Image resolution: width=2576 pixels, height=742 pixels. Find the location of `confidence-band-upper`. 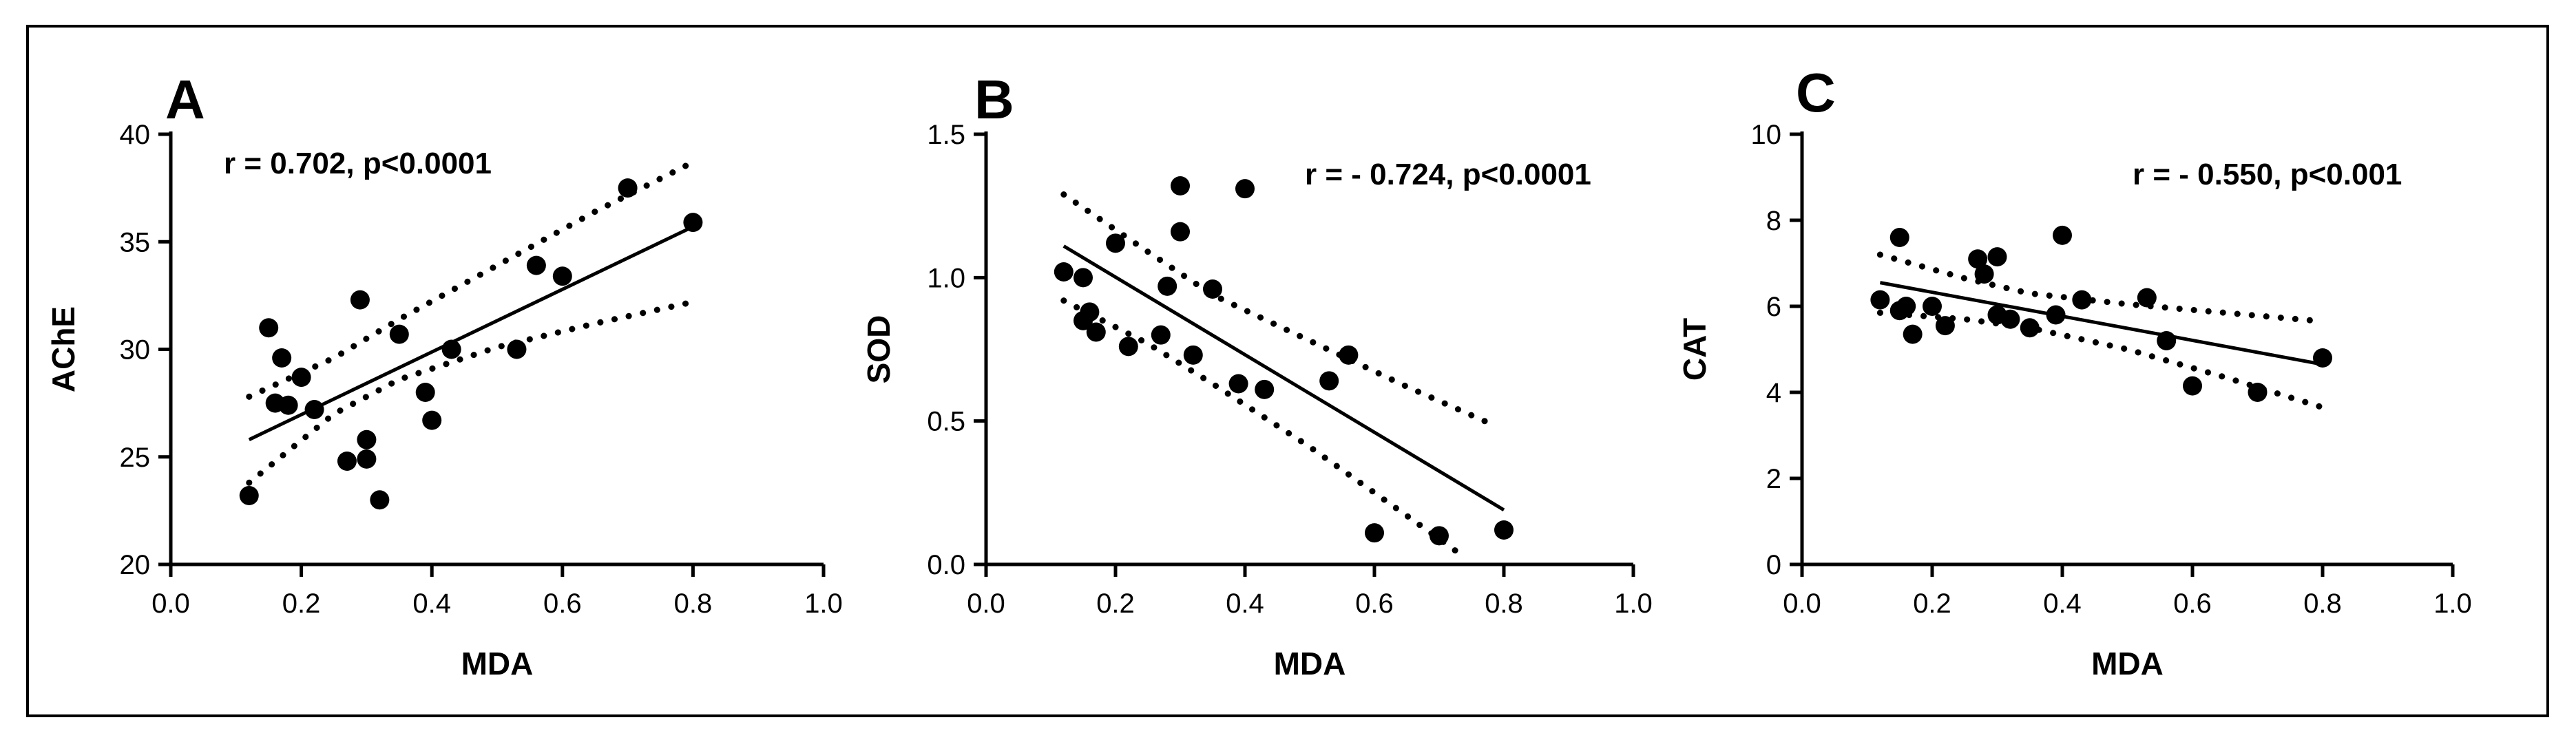

confidence-band-upper is located at coordinates (1277, 309).